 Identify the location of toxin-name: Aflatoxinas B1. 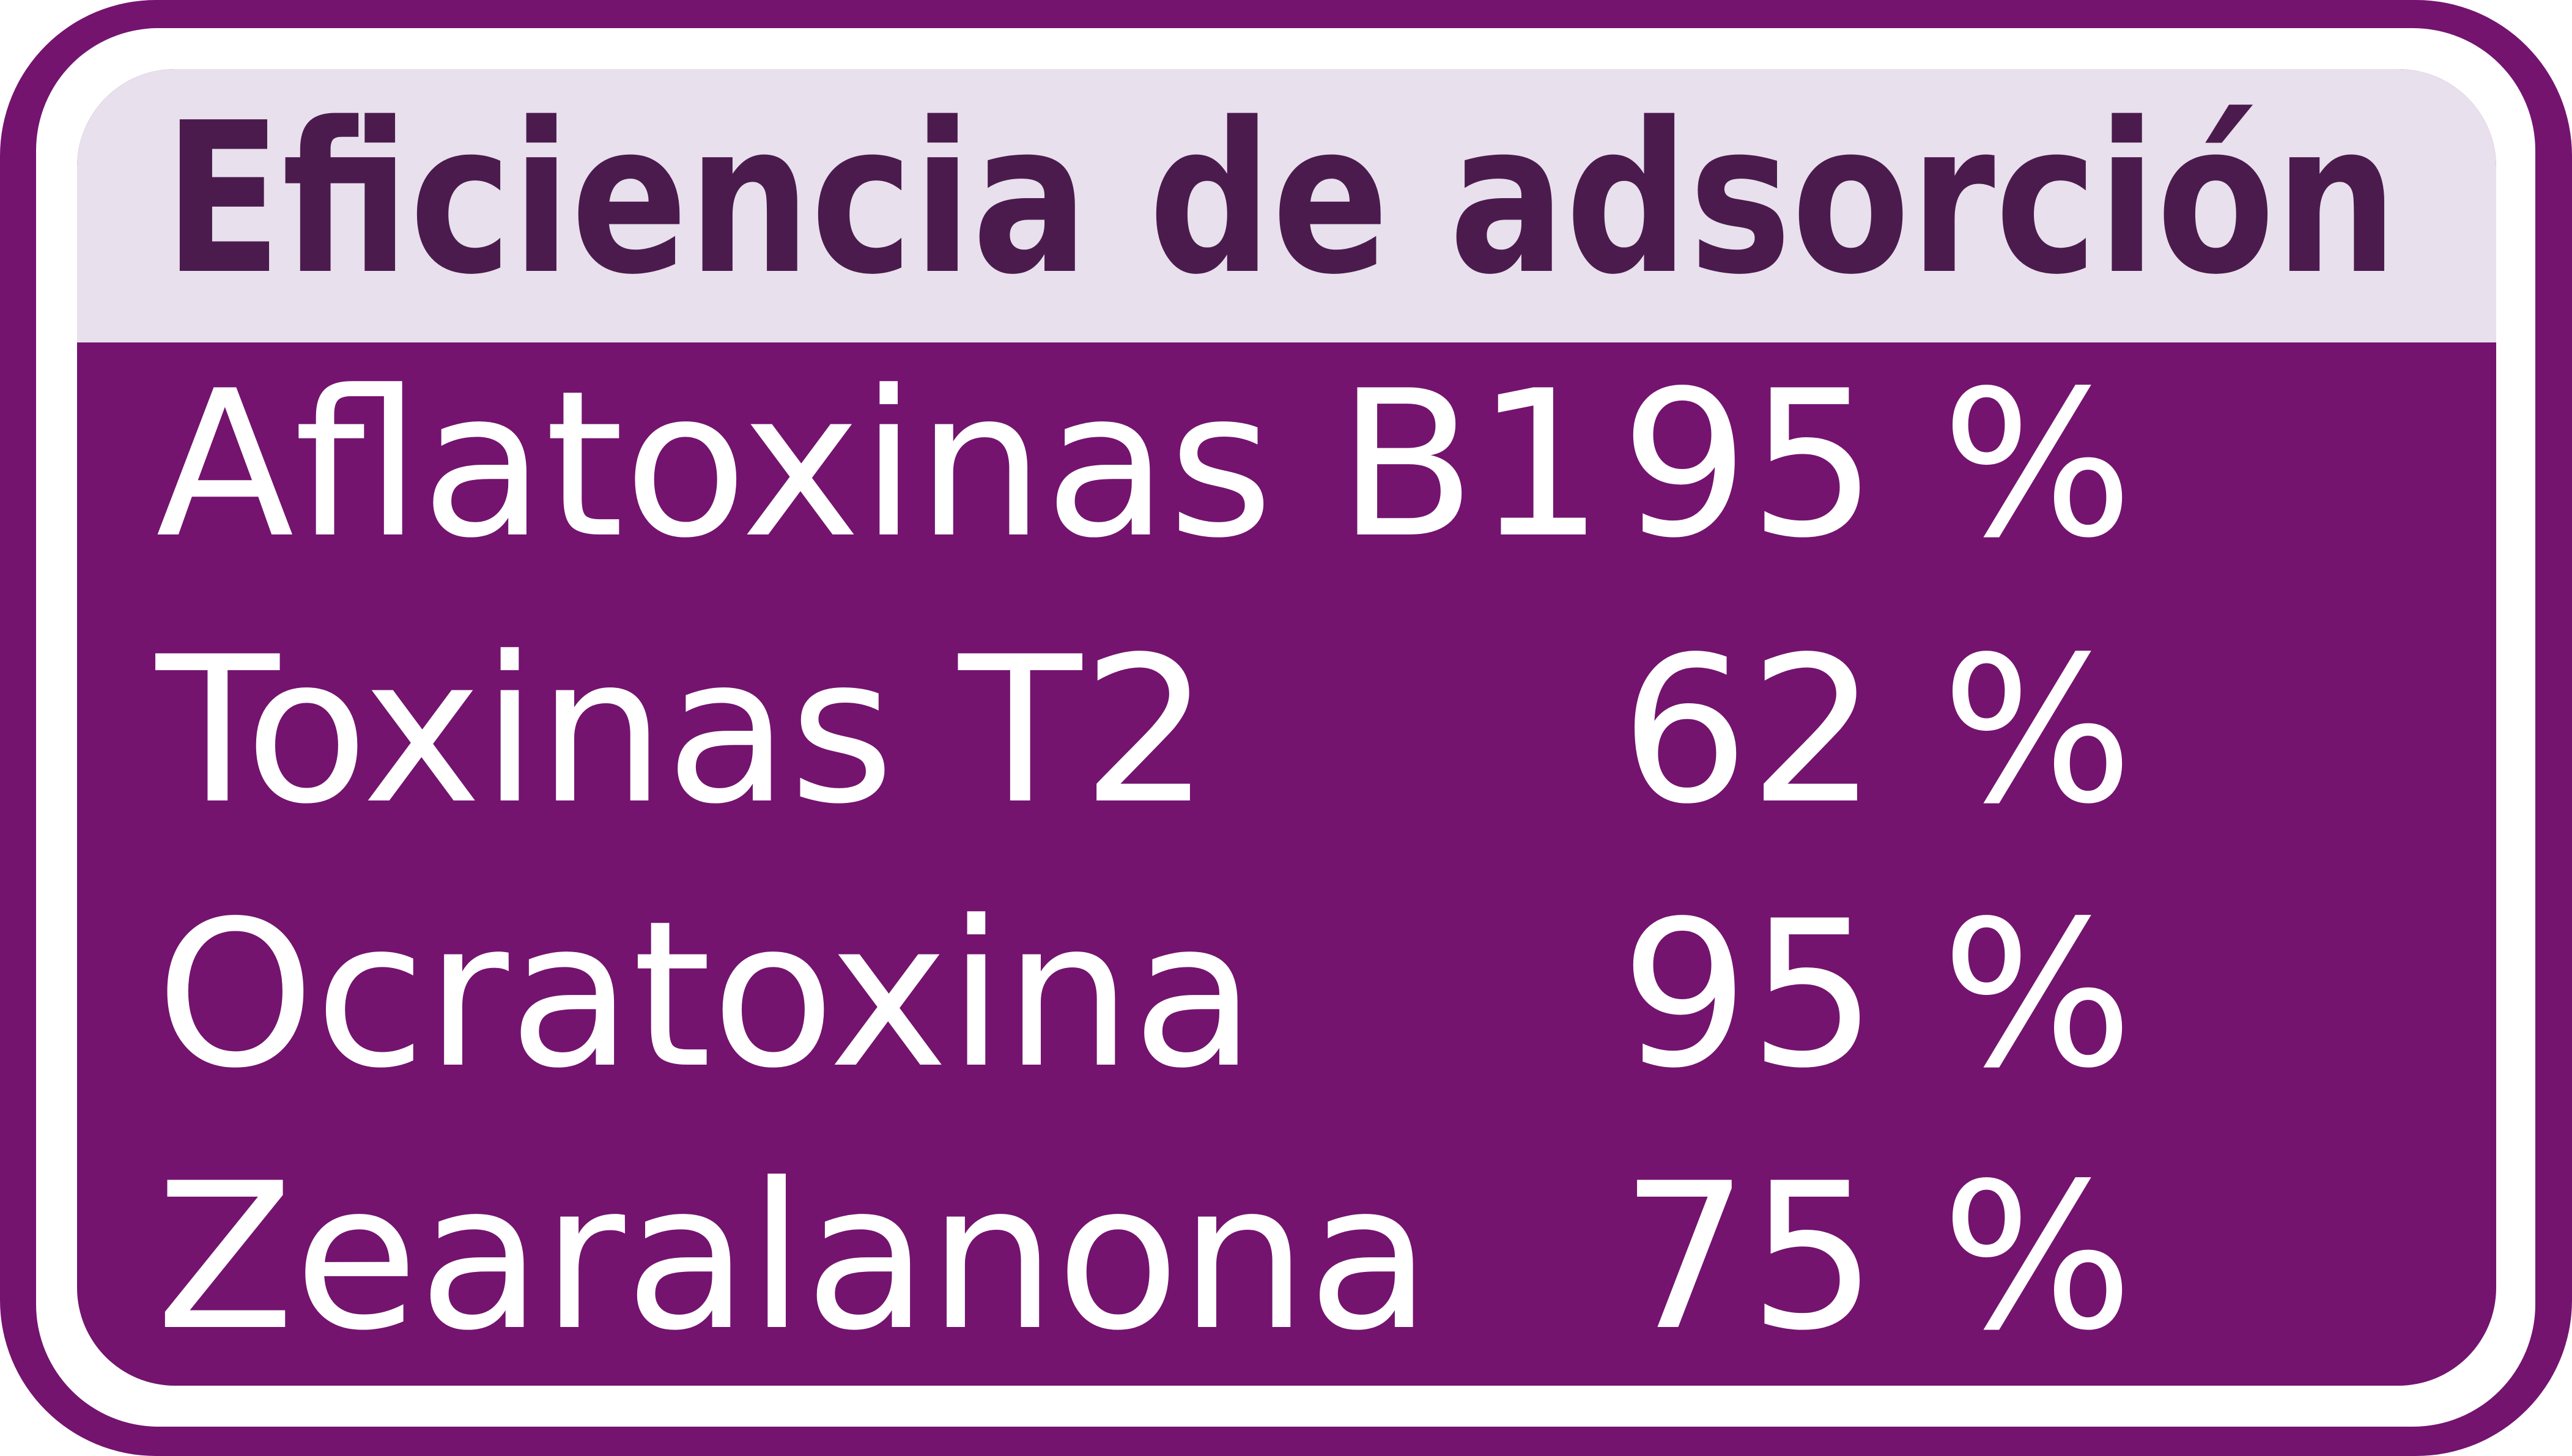
(880, 464).